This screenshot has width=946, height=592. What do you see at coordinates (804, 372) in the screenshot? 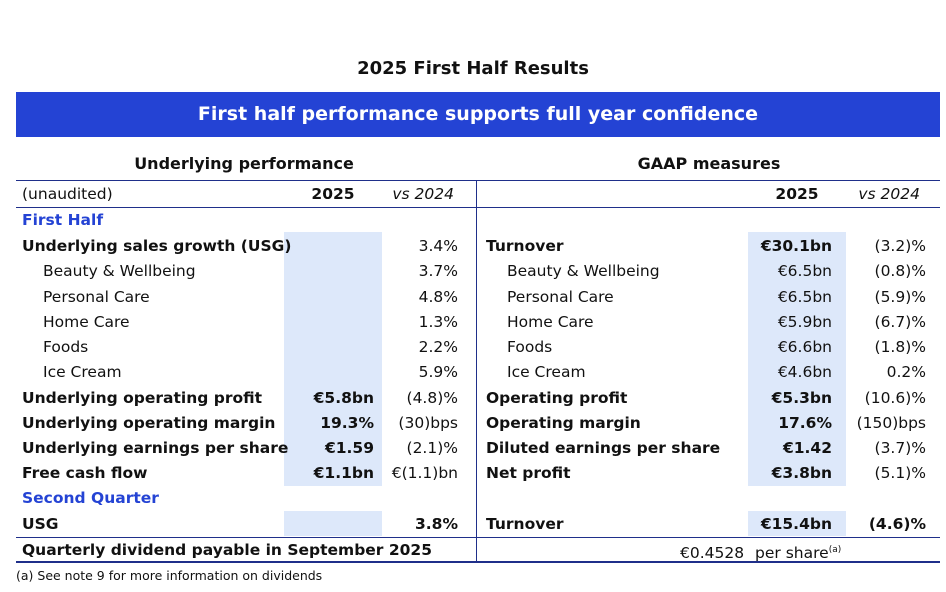
I see `right-row-2025: €4.6bn` at bounding box center [804, 372].